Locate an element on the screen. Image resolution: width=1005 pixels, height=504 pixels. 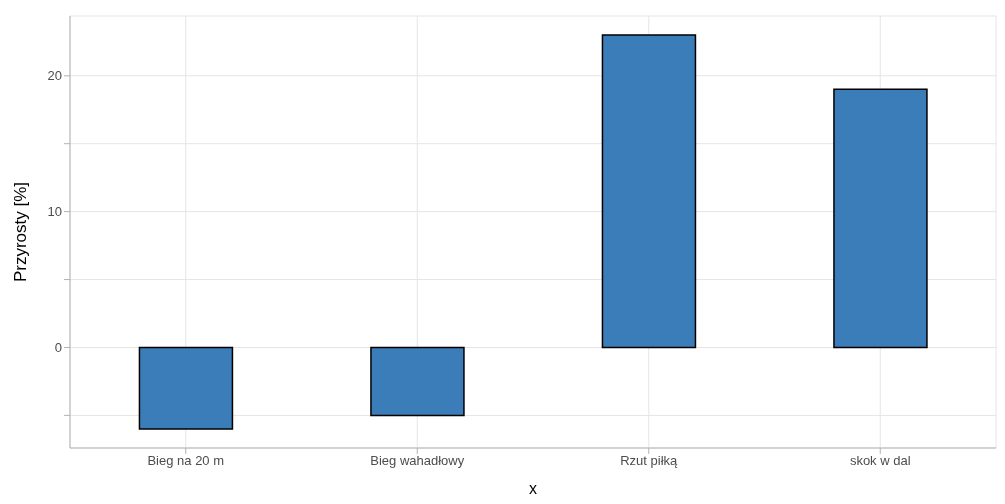
x-axis-title: x is located at coordinates (533, 488).